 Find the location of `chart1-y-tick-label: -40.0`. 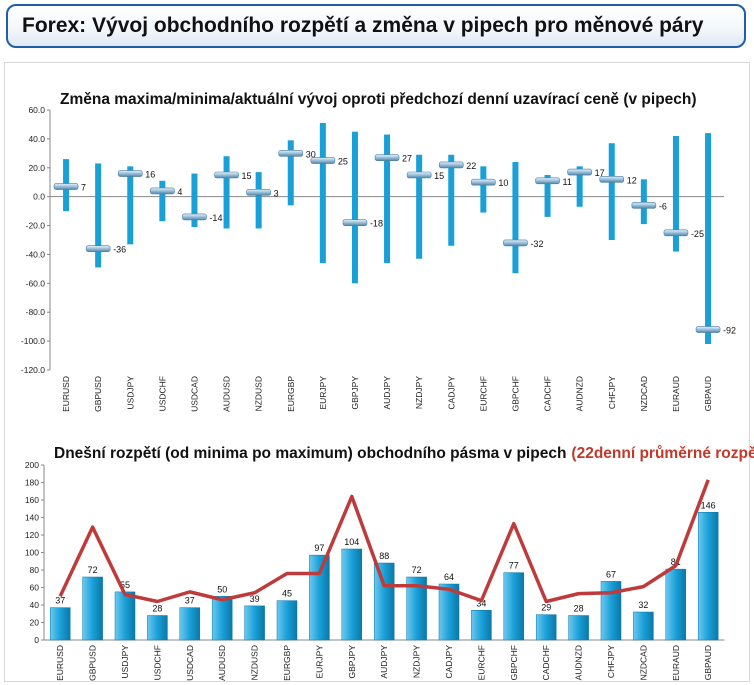

chart1-y-tick-label: -40.0 is located at coordinates (36, 254).